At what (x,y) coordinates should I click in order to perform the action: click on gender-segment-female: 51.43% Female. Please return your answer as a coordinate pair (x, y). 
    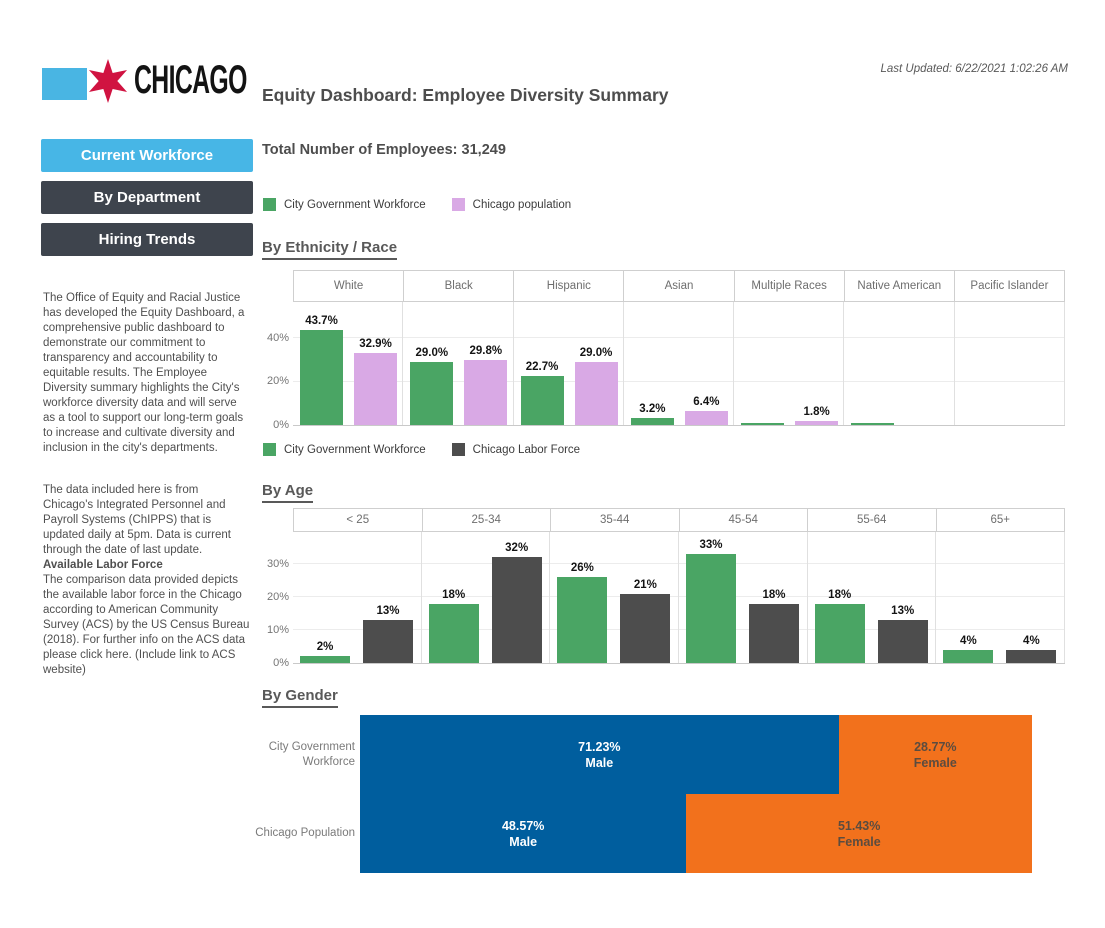
    Looking at the image, I should click on (859, 833).